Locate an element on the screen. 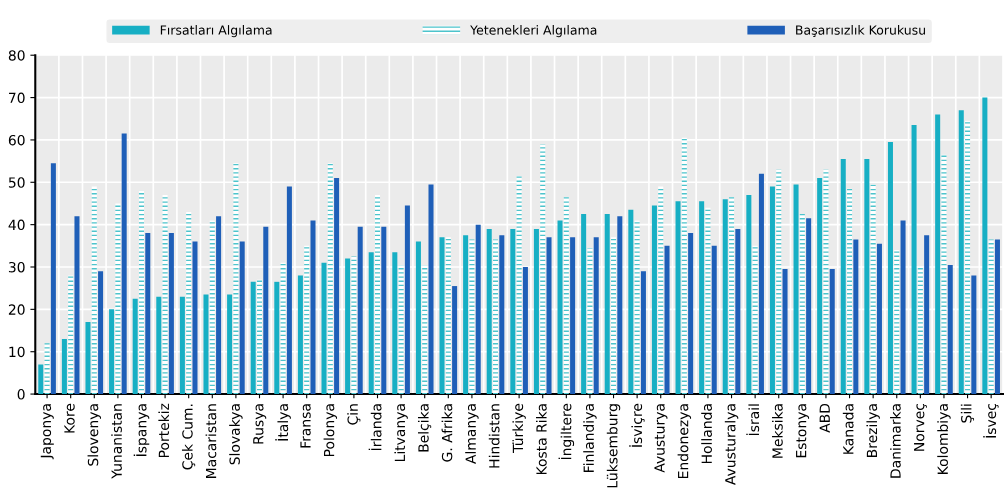  legend-label: Yetenekleri Algılama is located at coordinates (533, 31).